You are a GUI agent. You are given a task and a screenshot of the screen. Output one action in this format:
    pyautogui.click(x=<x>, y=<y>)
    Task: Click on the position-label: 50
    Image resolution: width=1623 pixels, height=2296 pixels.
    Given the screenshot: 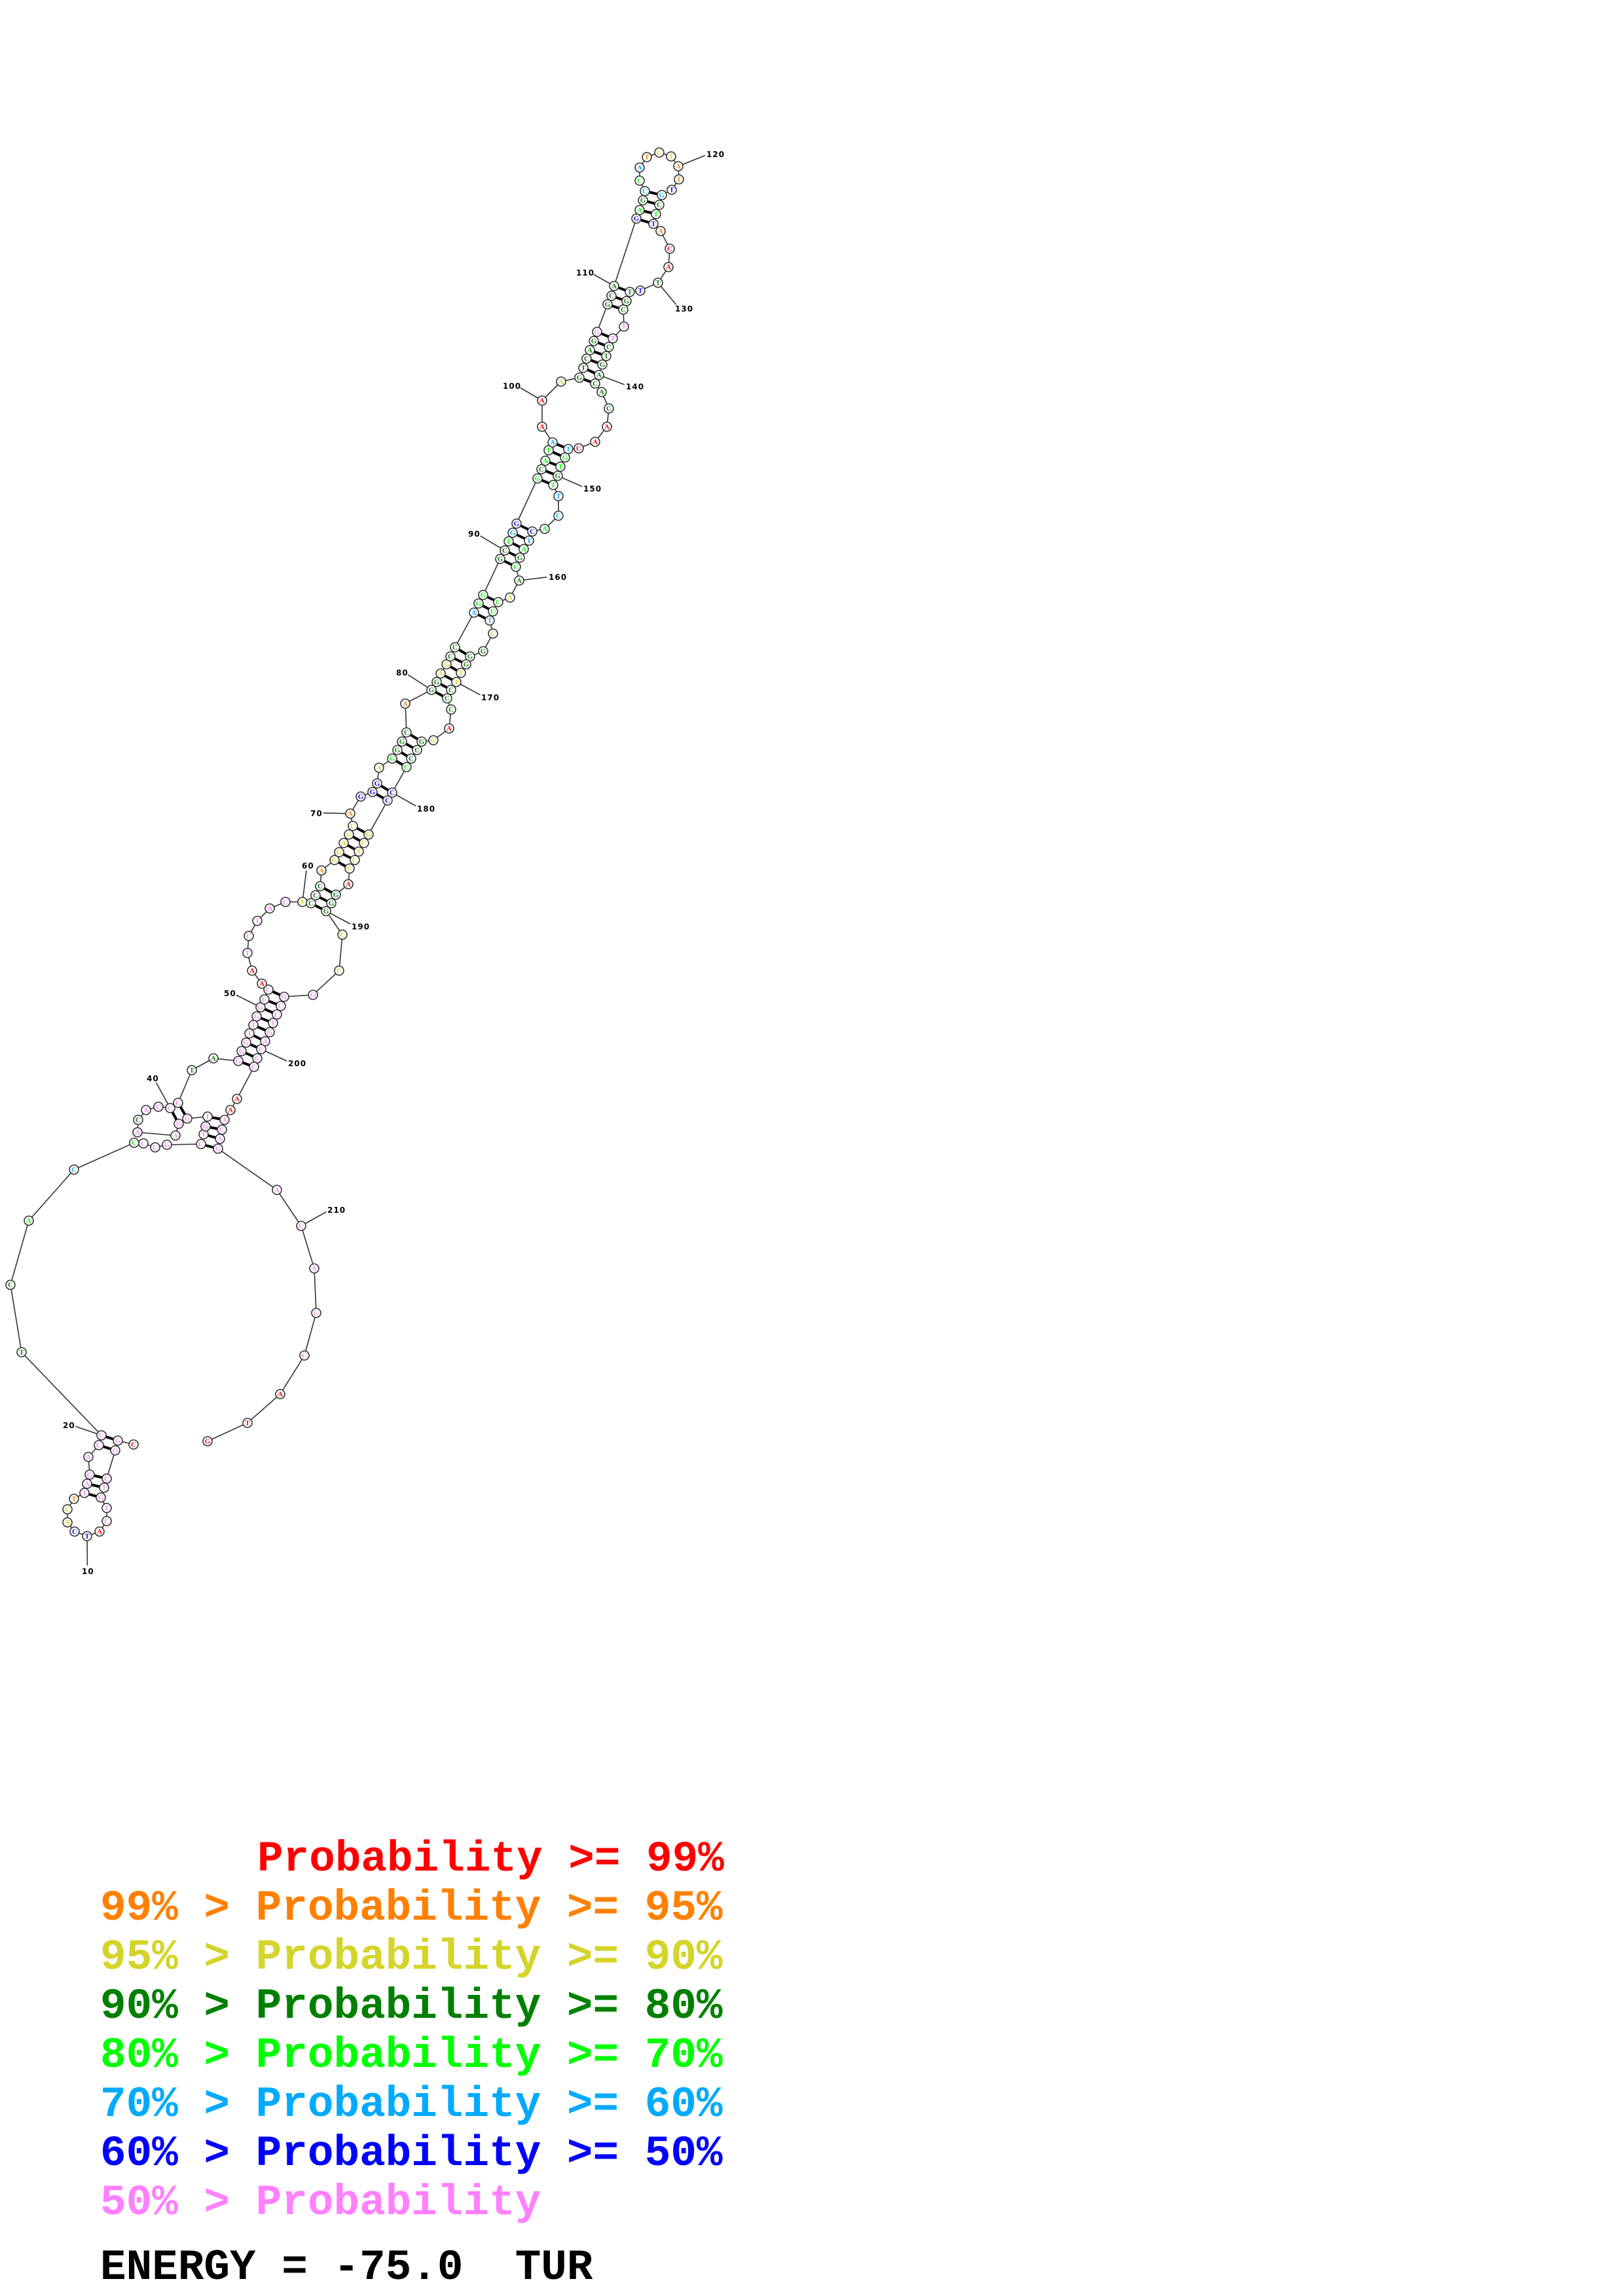 What is the action you would take?
    pyautogui.click(x=230, y=993)
    